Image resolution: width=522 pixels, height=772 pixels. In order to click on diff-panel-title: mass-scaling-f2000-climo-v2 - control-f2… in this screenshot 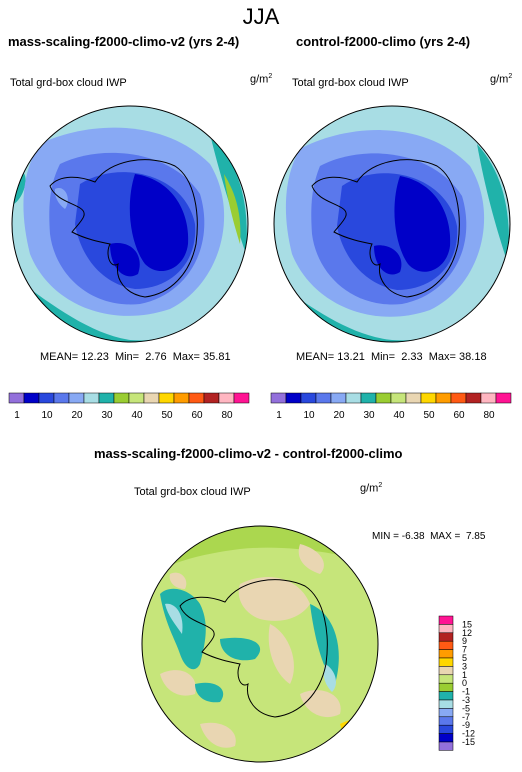, I will do `click(248, 453)`.